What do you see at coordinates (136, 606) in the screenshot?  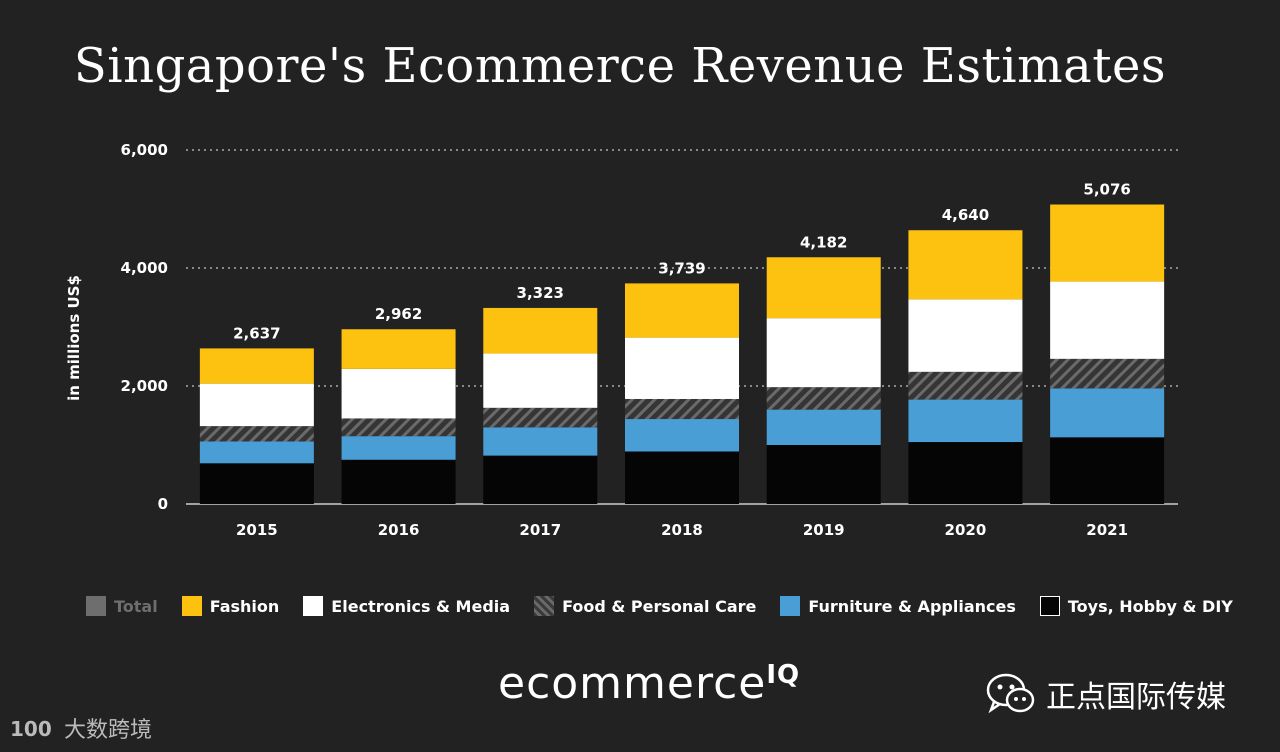 I see `legend-label-total: Total` at bounding box center [136, 606].